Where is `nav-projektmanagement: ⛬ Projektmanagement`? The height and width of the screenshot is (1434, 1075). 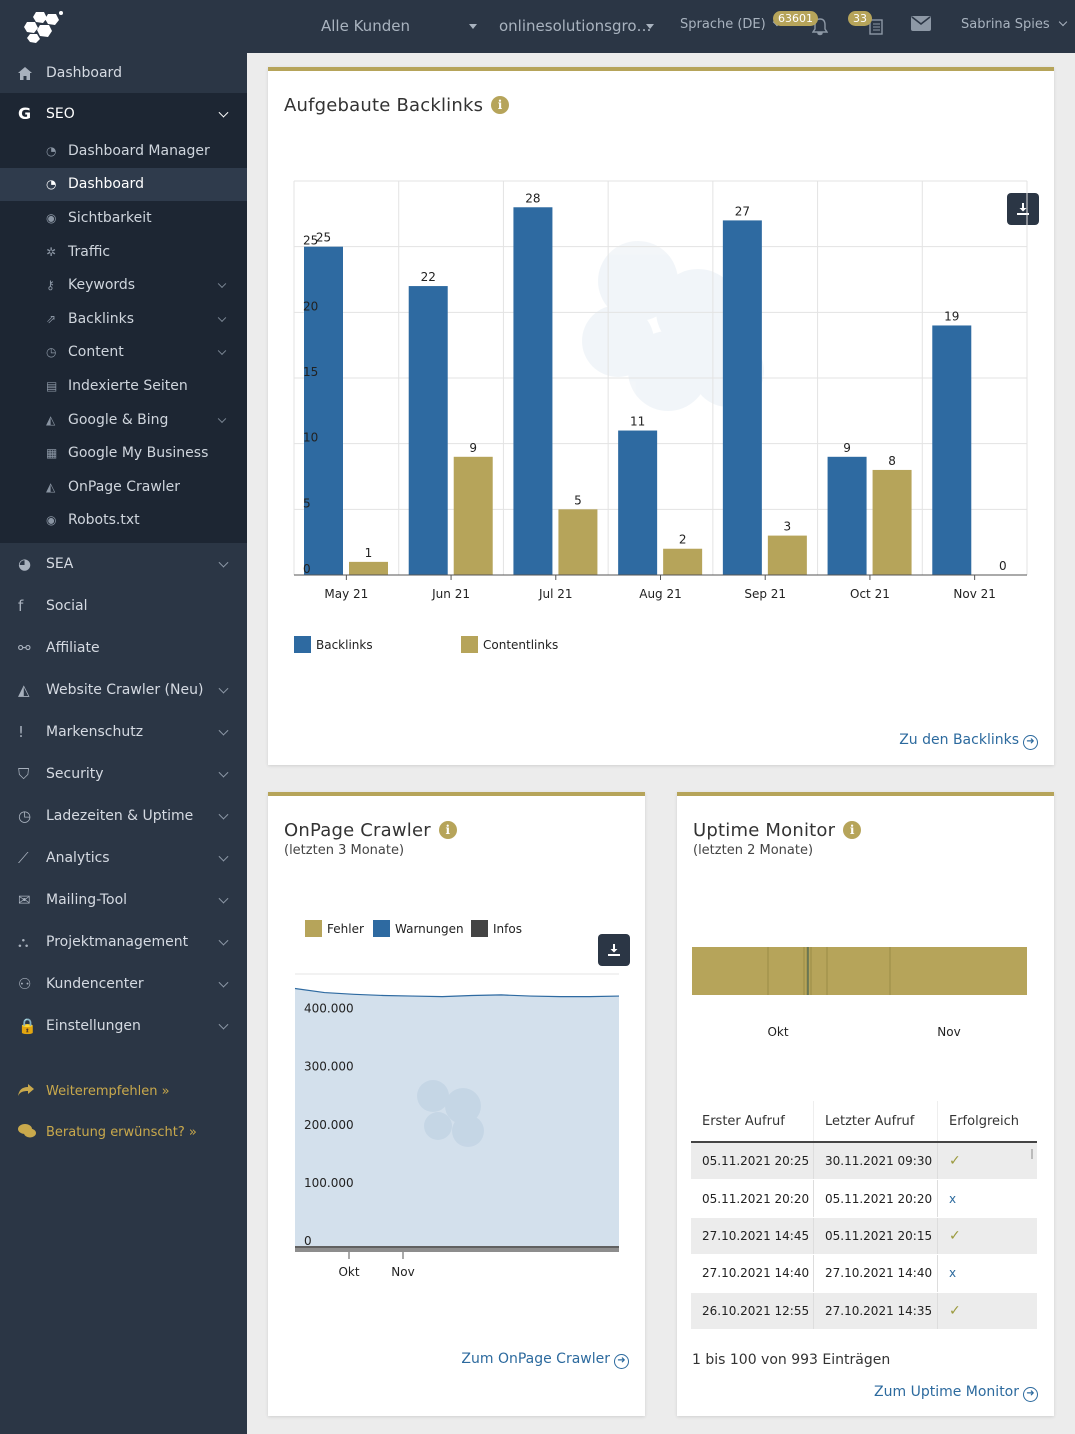
nav-projektmanagement: ⛬ Projektmanagement is located at coordinates (123, 942).